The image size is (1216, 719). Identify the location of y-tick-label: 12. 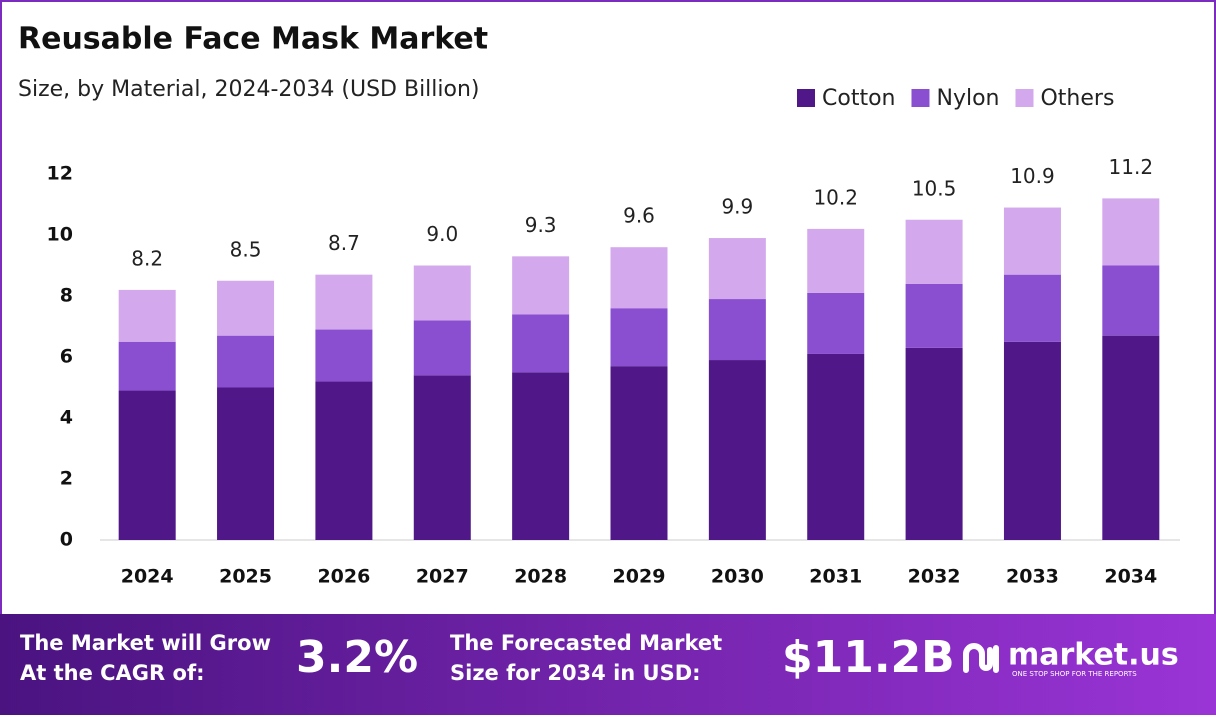
(60, 174).